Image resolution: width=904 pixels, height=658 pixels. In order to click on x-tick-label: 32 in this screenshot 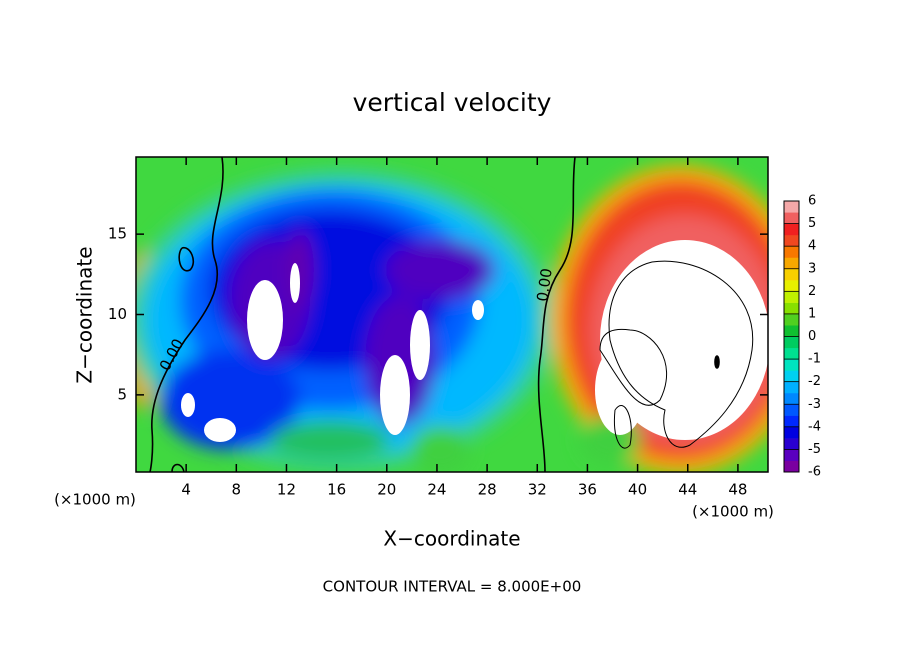, I will do `click(537, 490)`.